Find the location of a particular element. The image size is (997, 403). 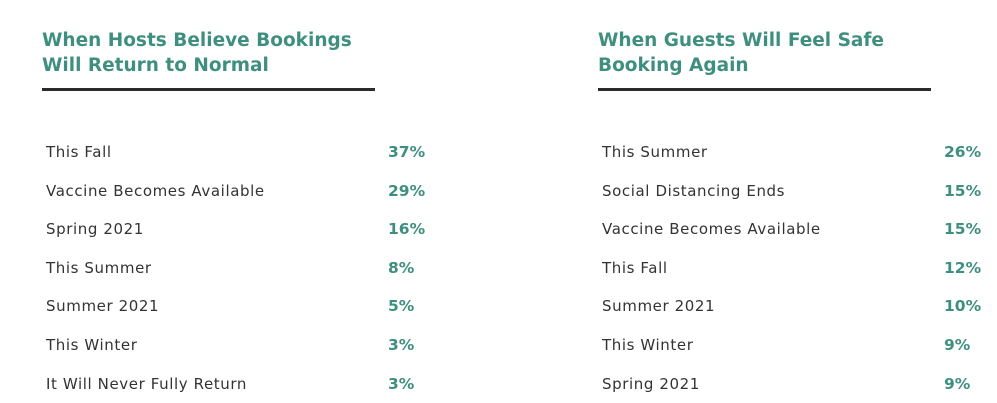

row-label: Social Distancing Ends is located at coordinates (694, 190).